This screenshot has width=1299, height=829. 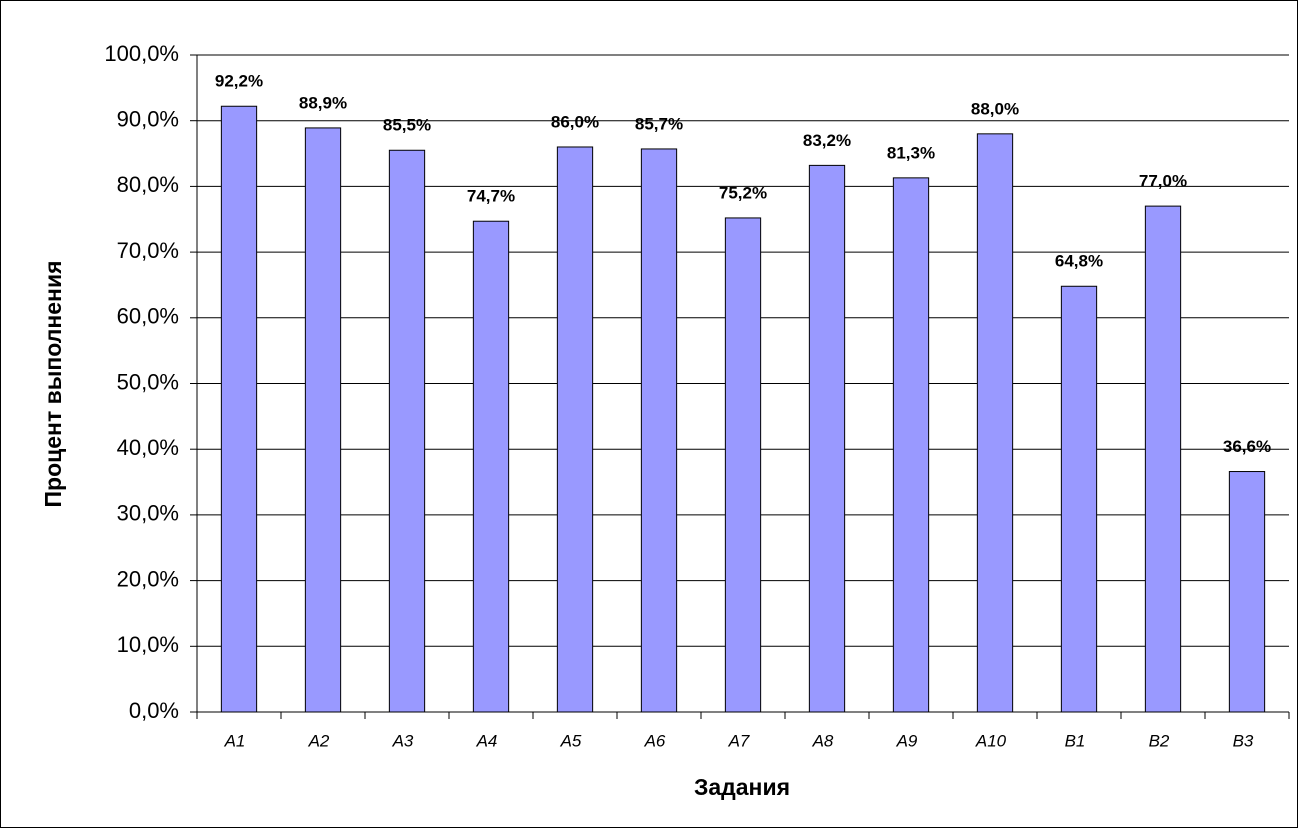 I want to click on y-tick-label: 70,0%, so click(x=148, y=250).